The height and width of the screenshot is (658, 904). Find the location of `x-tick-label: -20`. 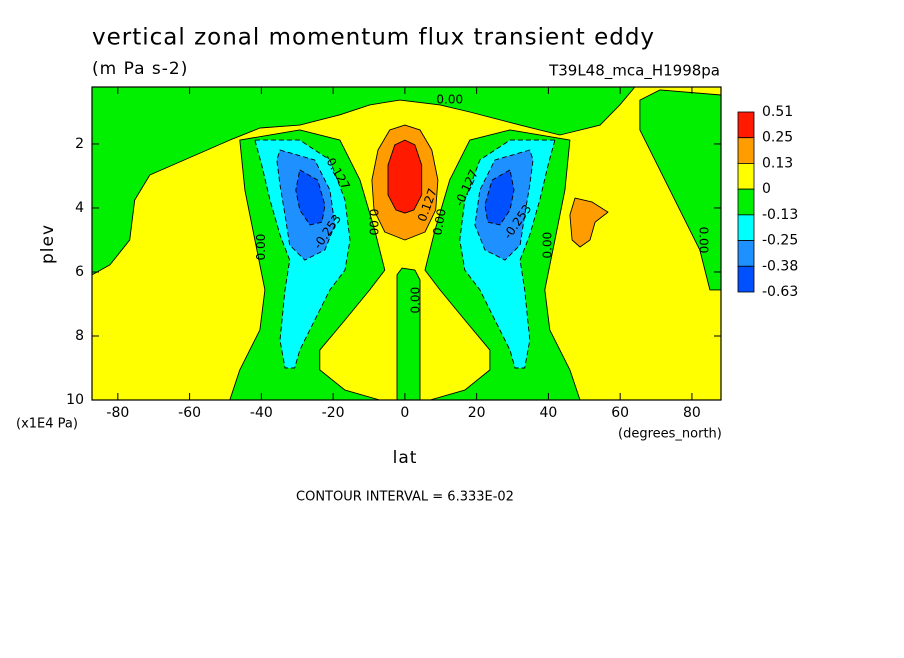

x-tick-label: -20 is located at coordinates (333, 413).